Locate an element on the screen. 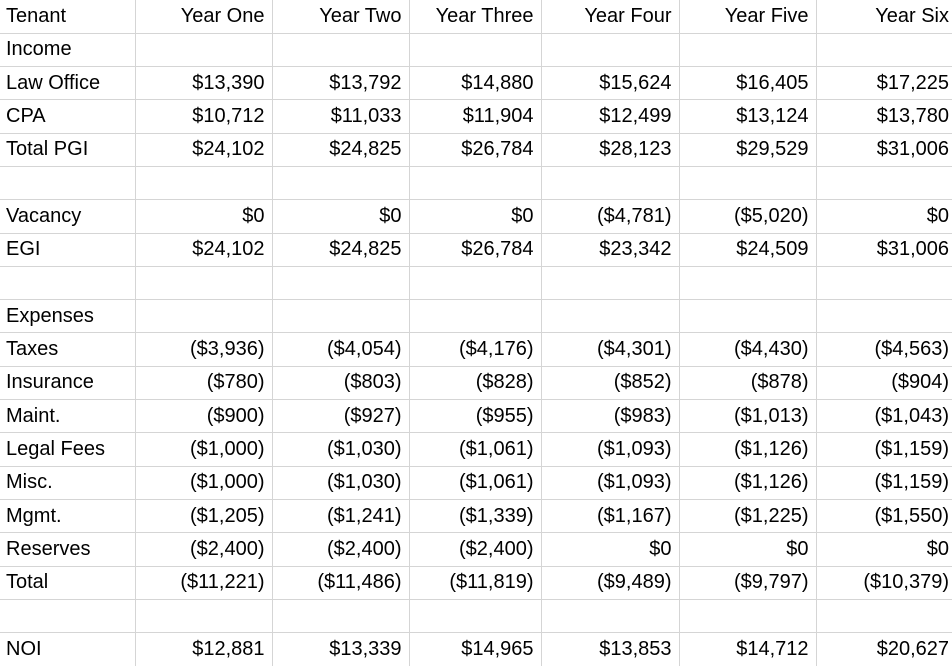 The image size is (952, 666). value-cell: ($1,225) is located at coordinates (747, 516).